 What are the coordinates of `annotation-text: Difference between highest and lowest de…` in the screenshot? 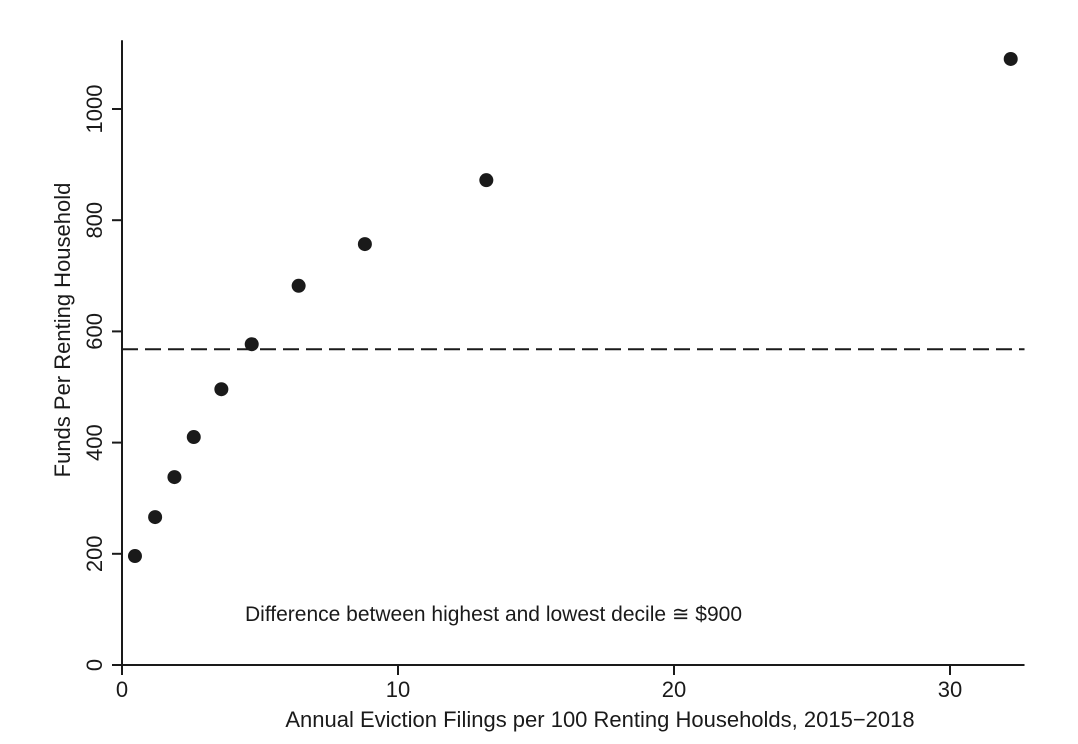 It's located at (493, 614).